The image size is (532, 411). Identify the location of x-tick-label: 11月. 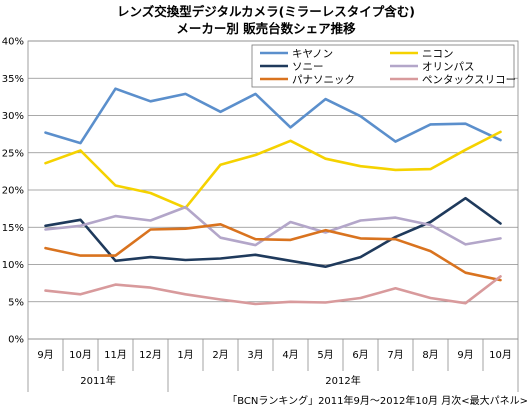
(115, 355).